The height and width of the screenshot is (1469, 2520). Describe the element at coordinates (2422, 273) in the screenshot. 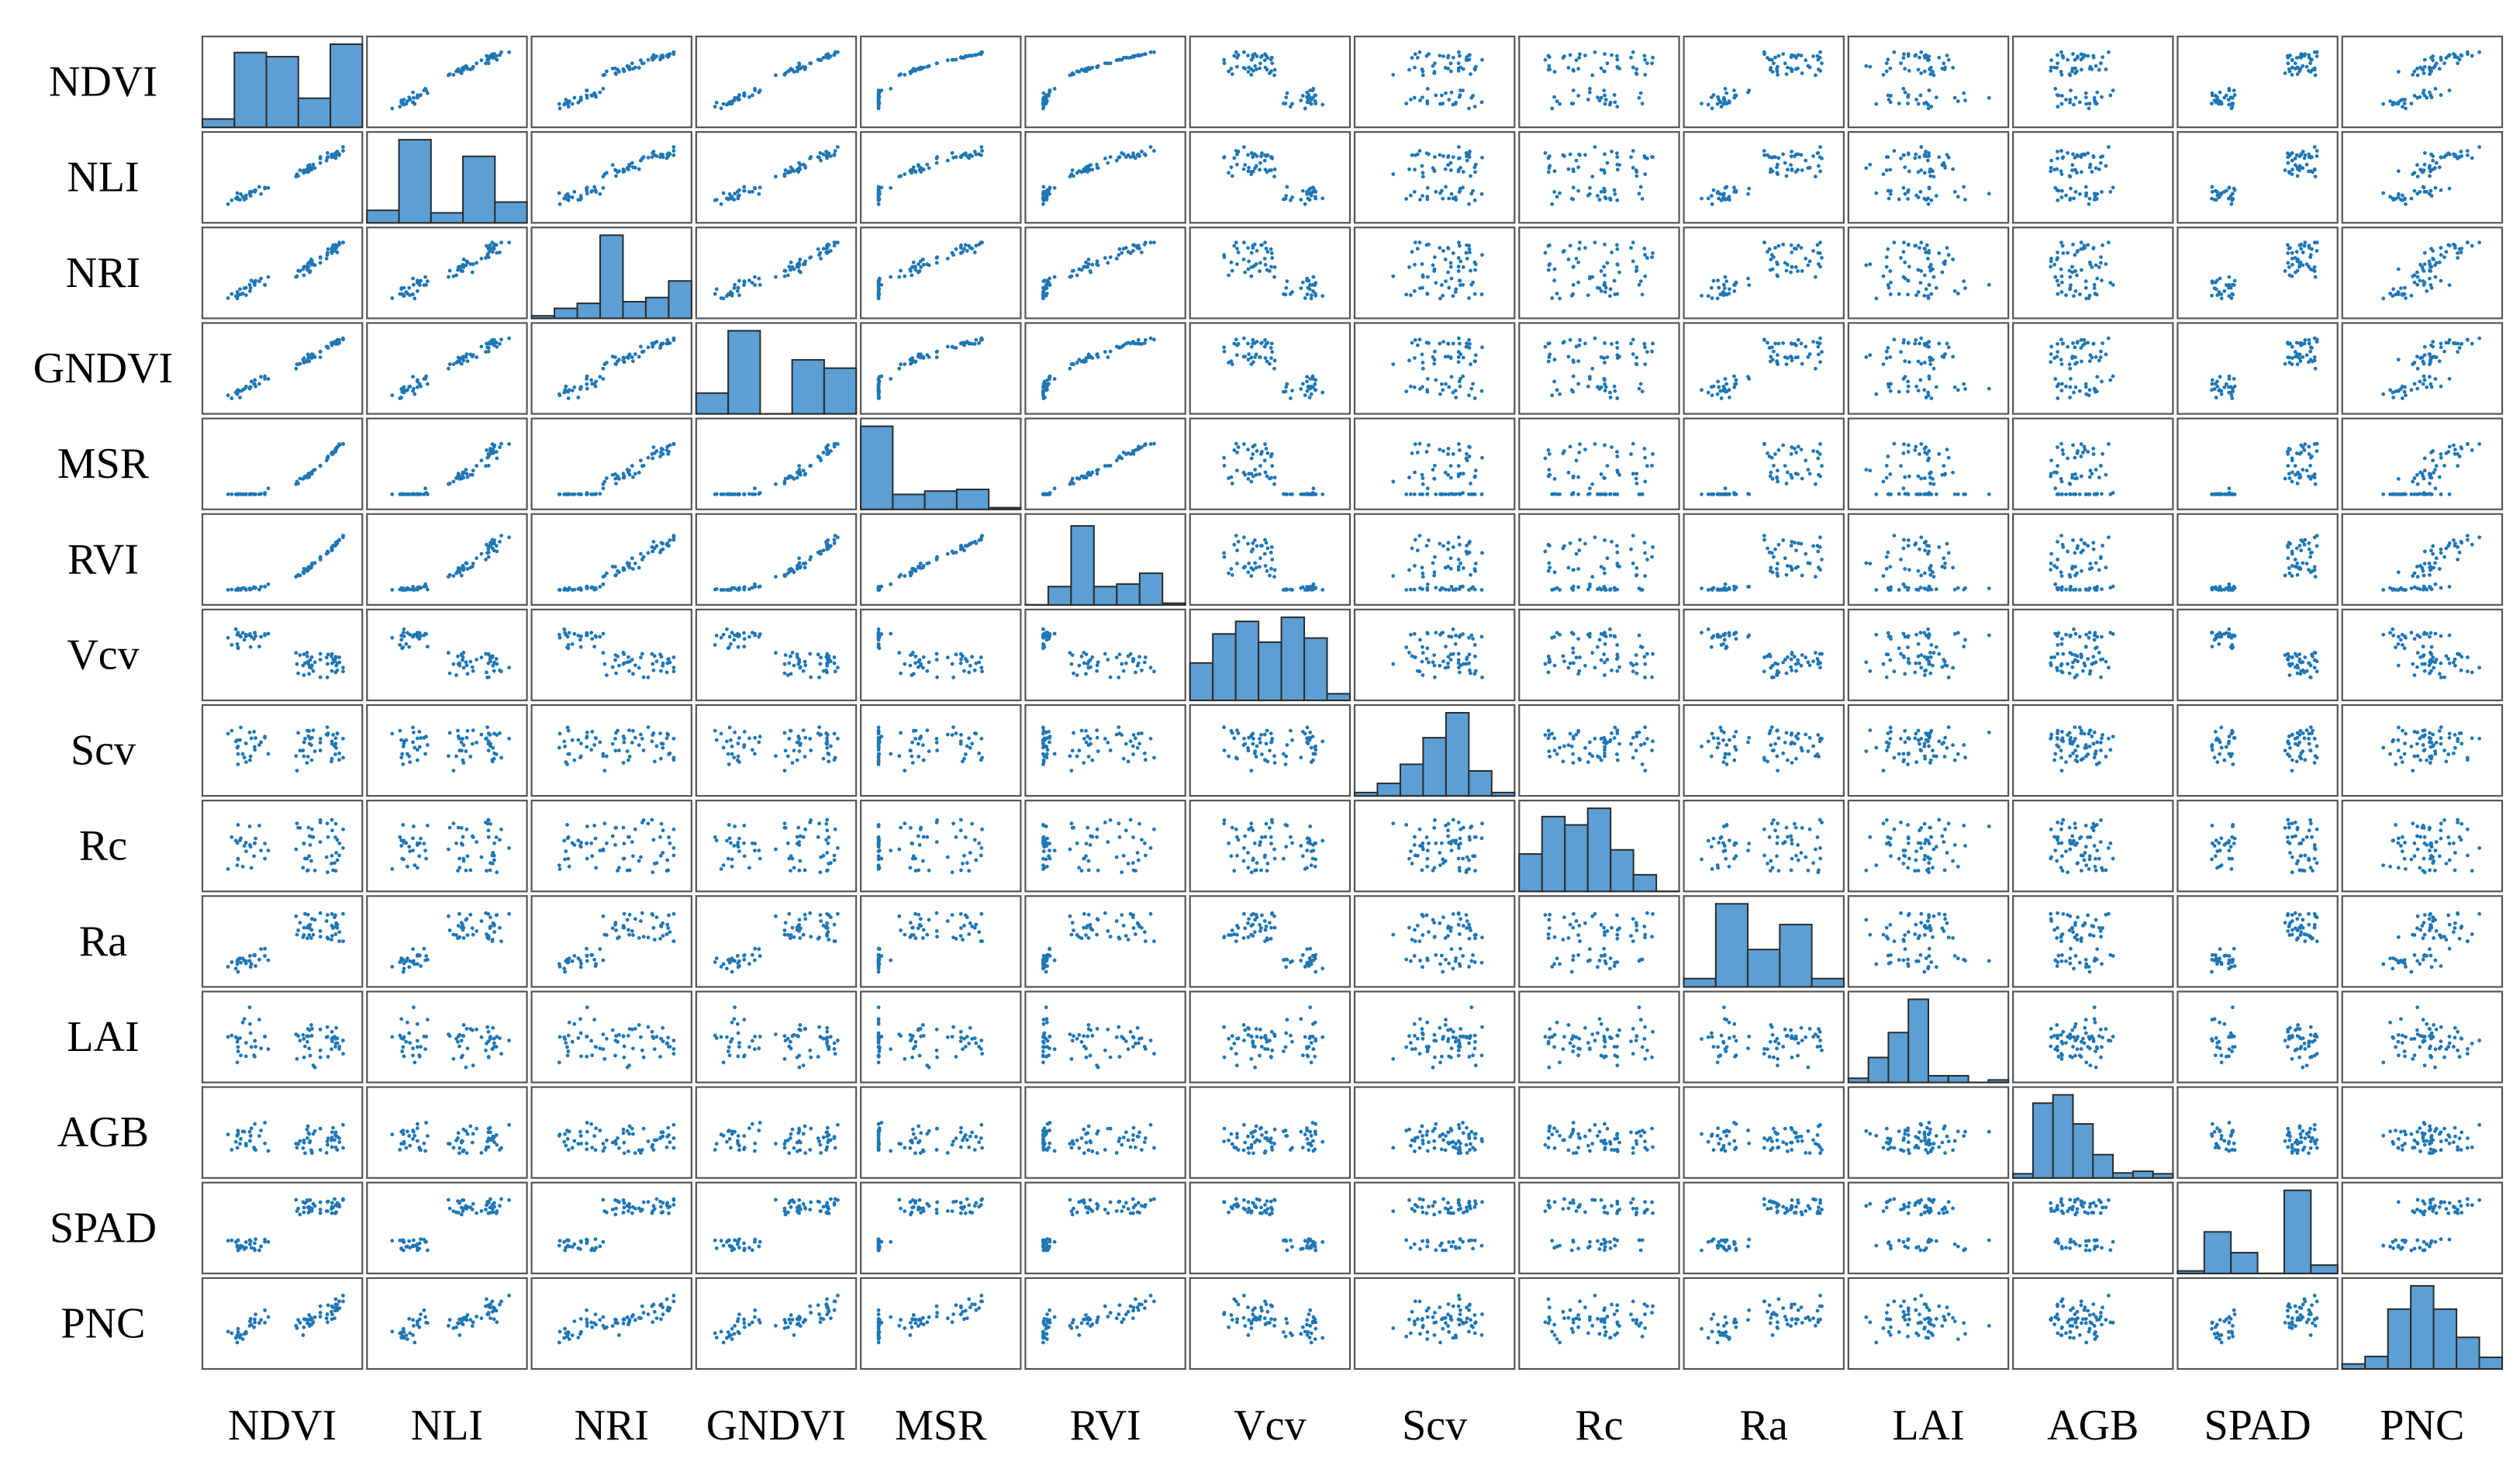

I see `cell-nri-pnc` at that location.